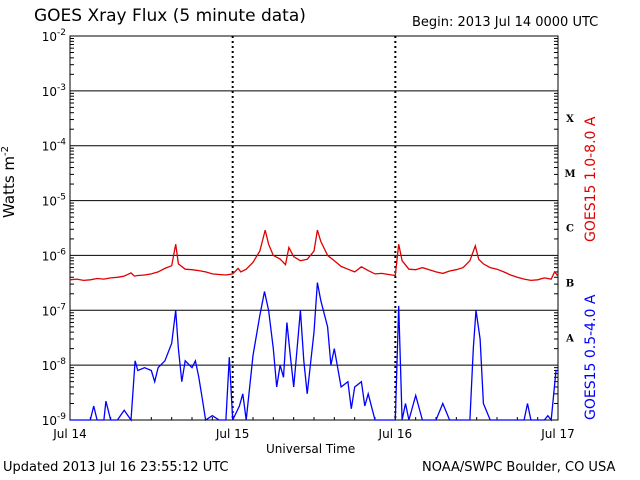 This screenshot has height=480, width=640. Describe the element at coordinates (116, 467) in the screenshot. I see `updated-timestamp: Updated 2013 Jul 16 23:55:12 UTC` at that location.